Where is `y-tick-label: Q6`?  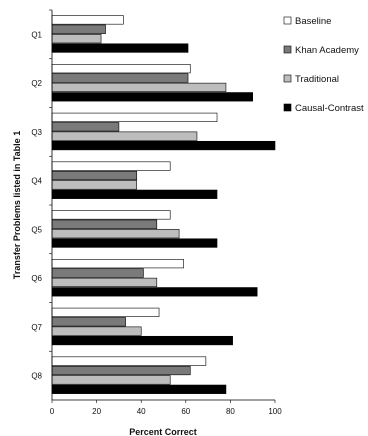 y-tick-label: Q6 is located at coordinates (36, 278).